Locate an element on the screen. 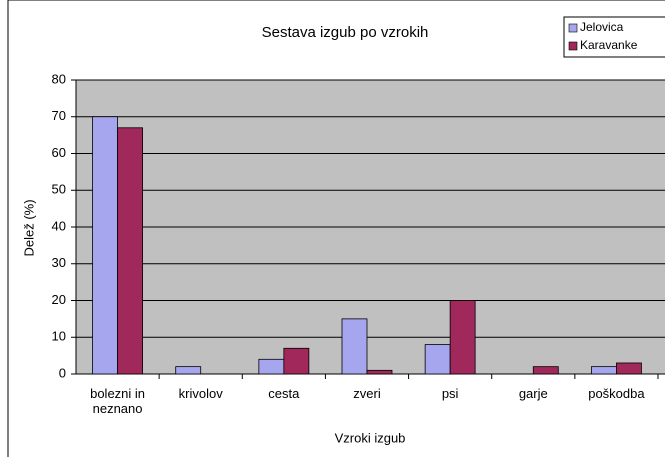 This screenshot has width=665, height=457. legend-label: Jelovica is located at coordinates (602, 27).